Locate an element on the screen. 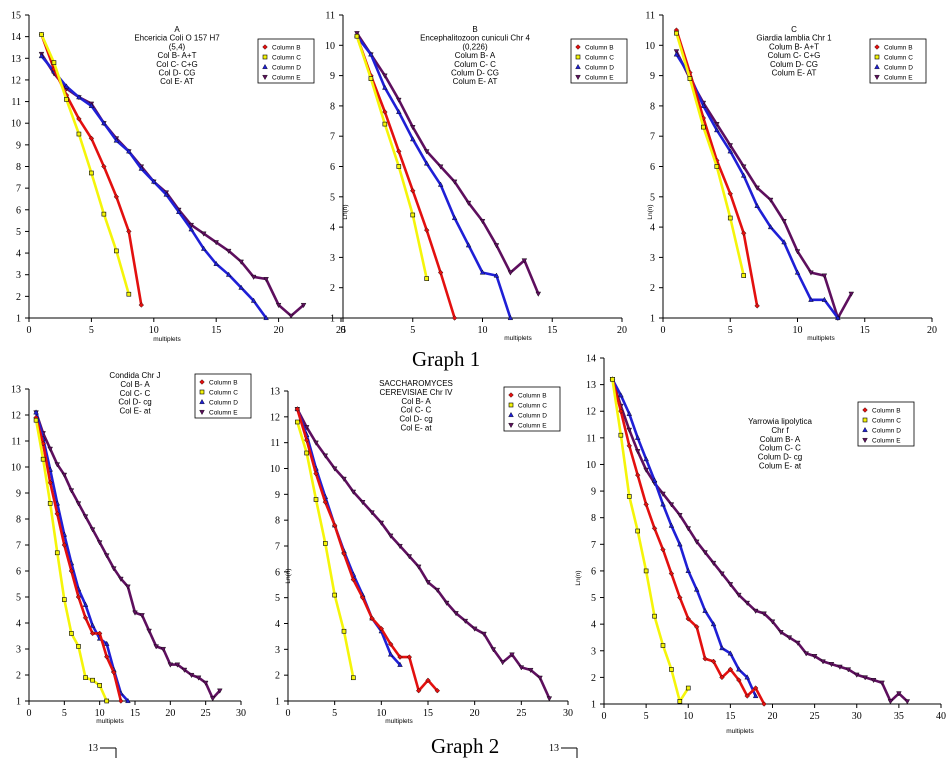  chart-annotation-line: Colum C- C+G is located at coordinates (794, 55).